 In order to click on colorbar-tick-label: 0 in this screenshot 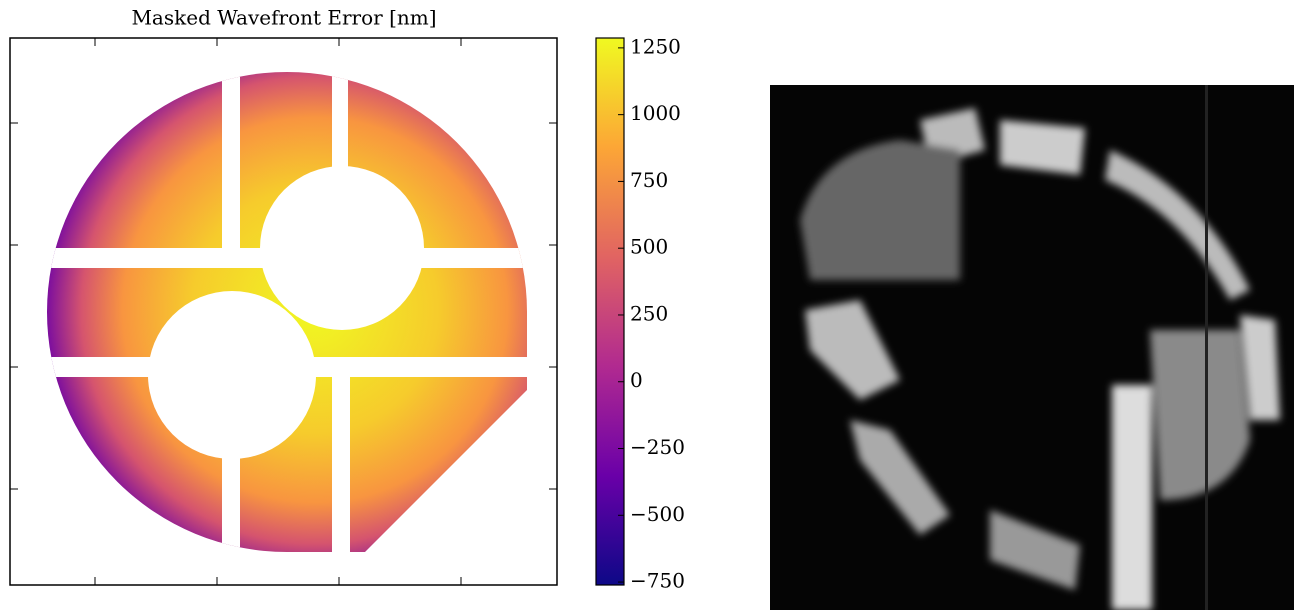, I will do `click(636, 380)`.